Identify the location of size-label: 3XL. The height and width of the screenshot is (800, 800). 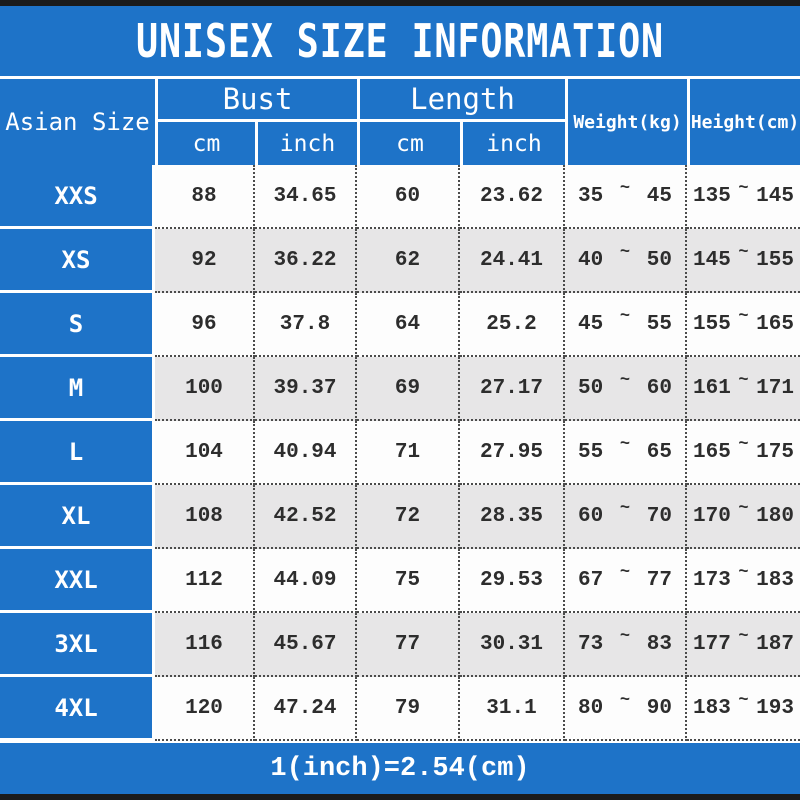
(77, 645).